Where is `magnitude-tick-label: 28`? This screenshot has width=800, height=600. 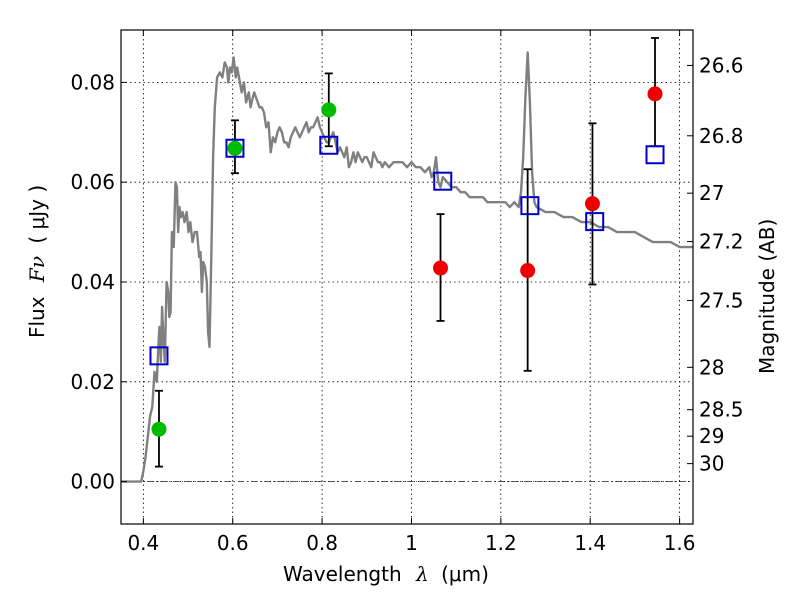 magnitude-tick-label: 28 is located at coordinates (711, 367).